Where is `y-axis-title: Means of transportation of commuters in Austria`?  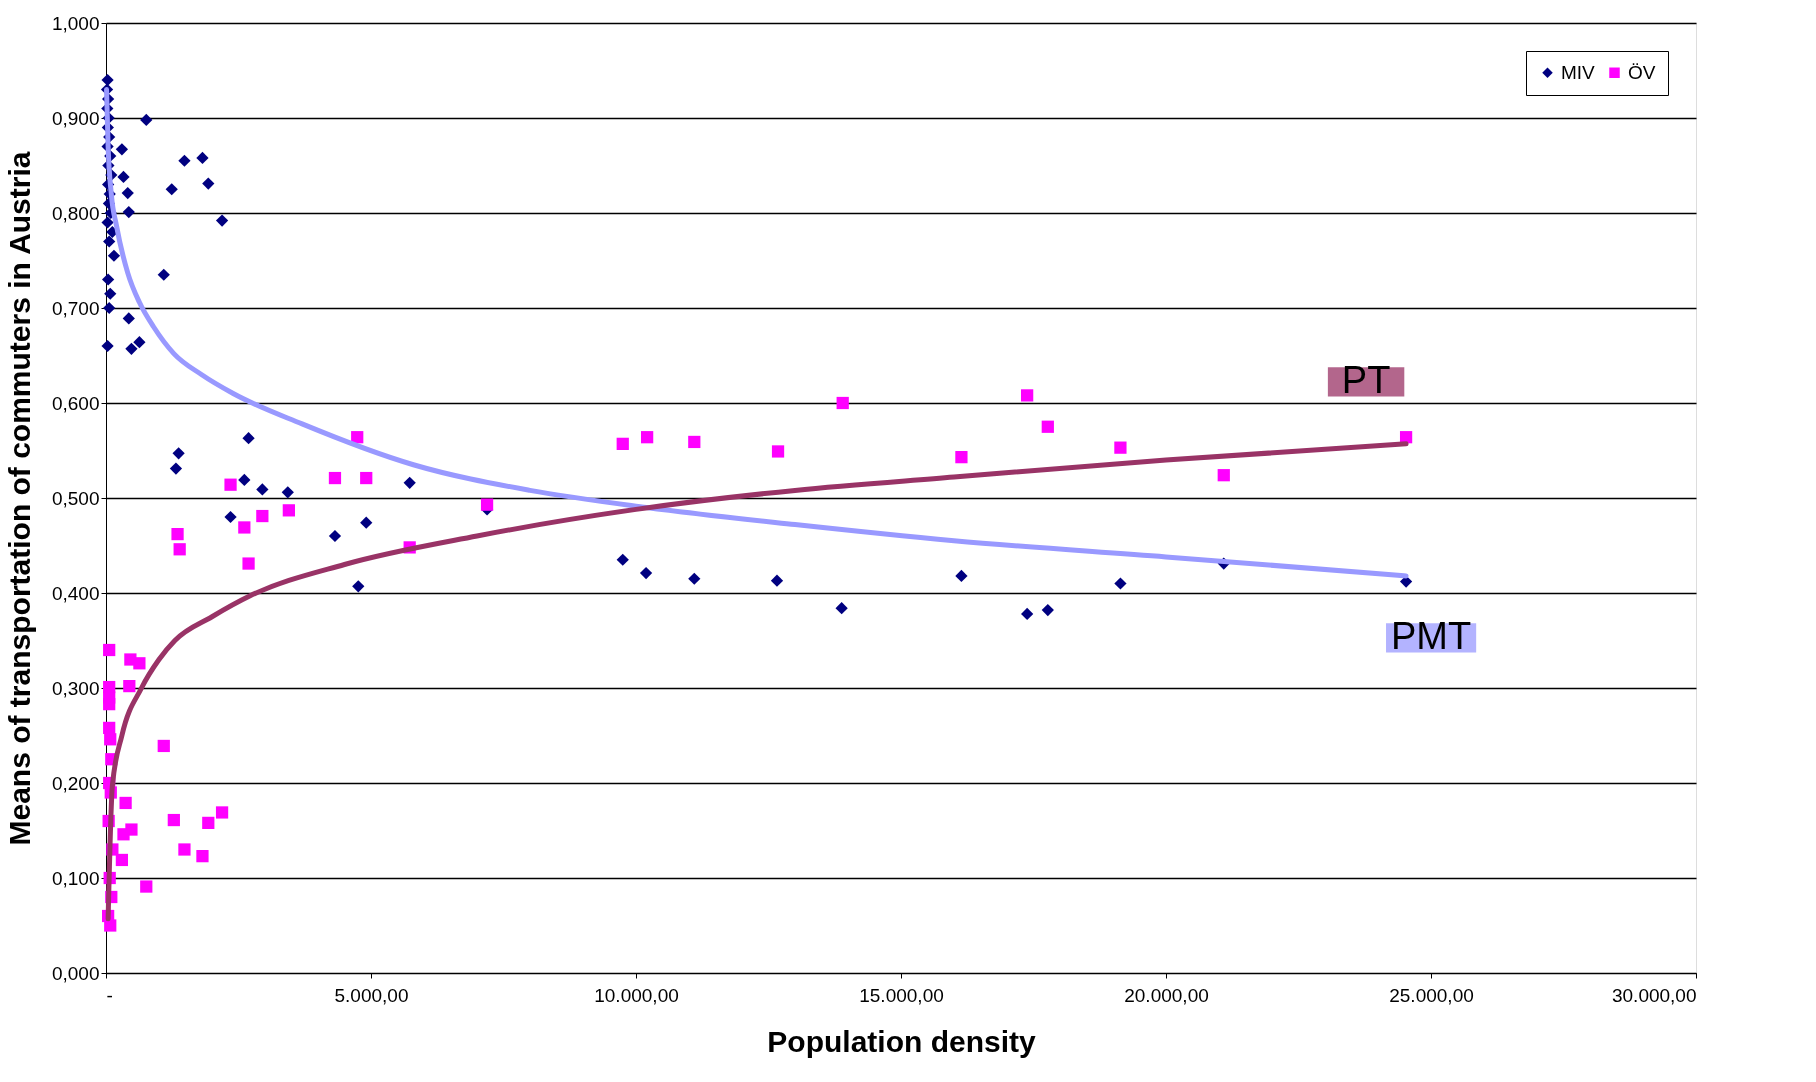
y-axis-title: Means of transportation of commuters in Austria is located at coordinates (19, 498).